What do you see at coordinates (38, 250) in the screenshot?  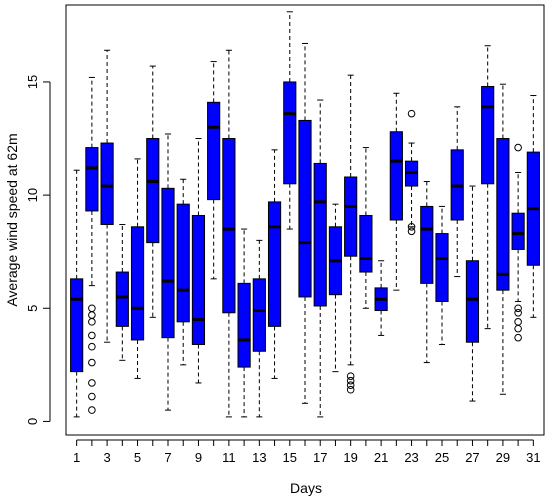 I see `y-axis: 0 5 10 15` at bounding box center [38, 250].